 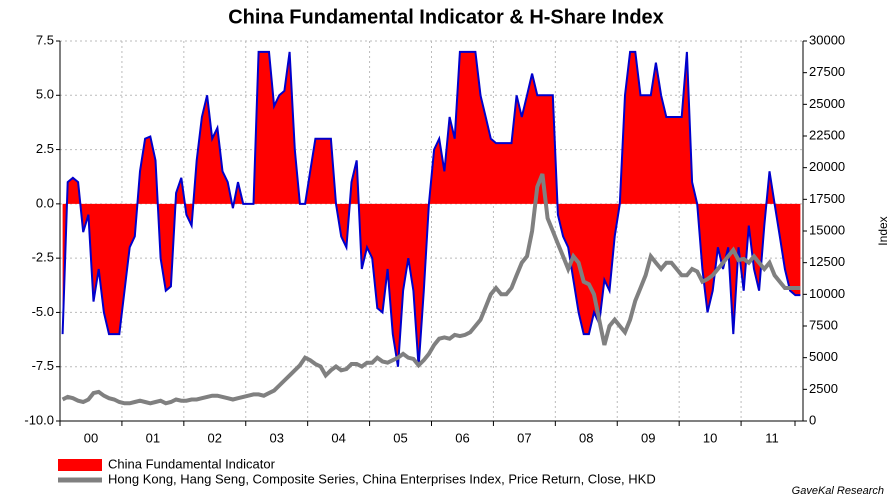 What do you see at coordinates (462, 437) in the screenshot?
I see `x-tick-label: 06` at bounding box center [462, 437].